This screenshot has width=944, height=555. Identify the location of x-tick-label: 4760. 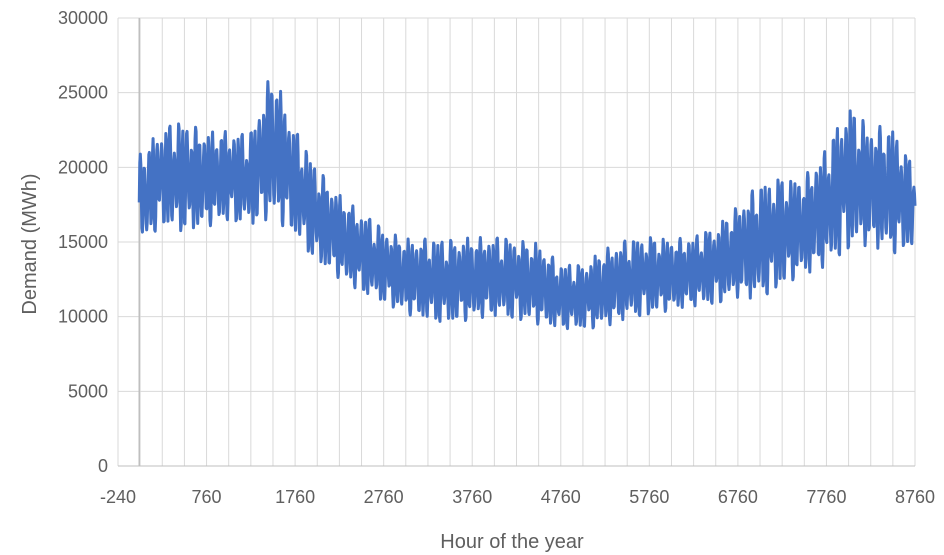
(561, 497).